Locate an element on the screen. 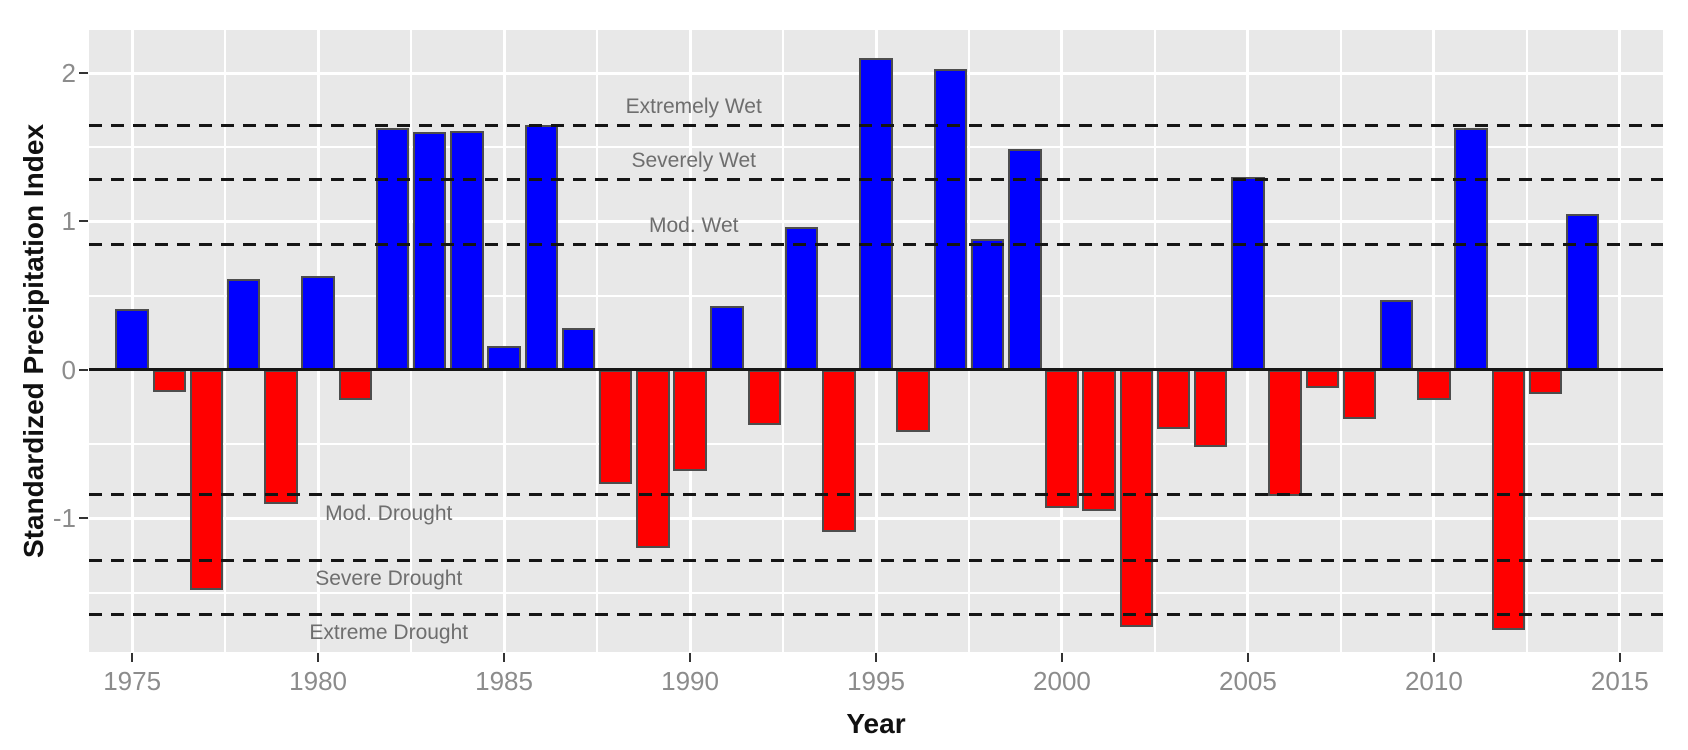 This screenshot has height=750, width=1688. threshold-line-mod-wet is located at coordinates (876, 245).